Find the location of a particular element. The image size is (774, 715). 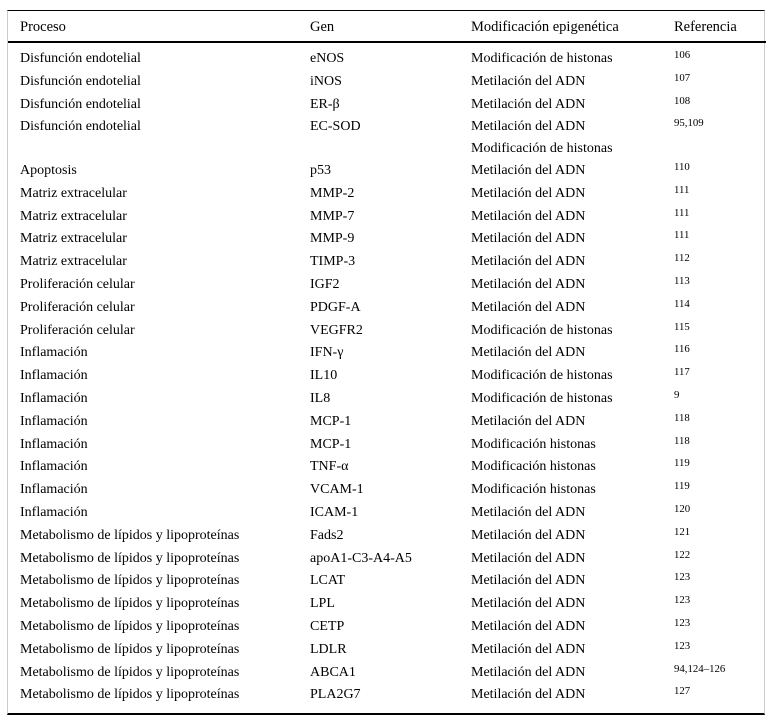

reference-superscript: 95,109 is located at coordinates (689, 123).